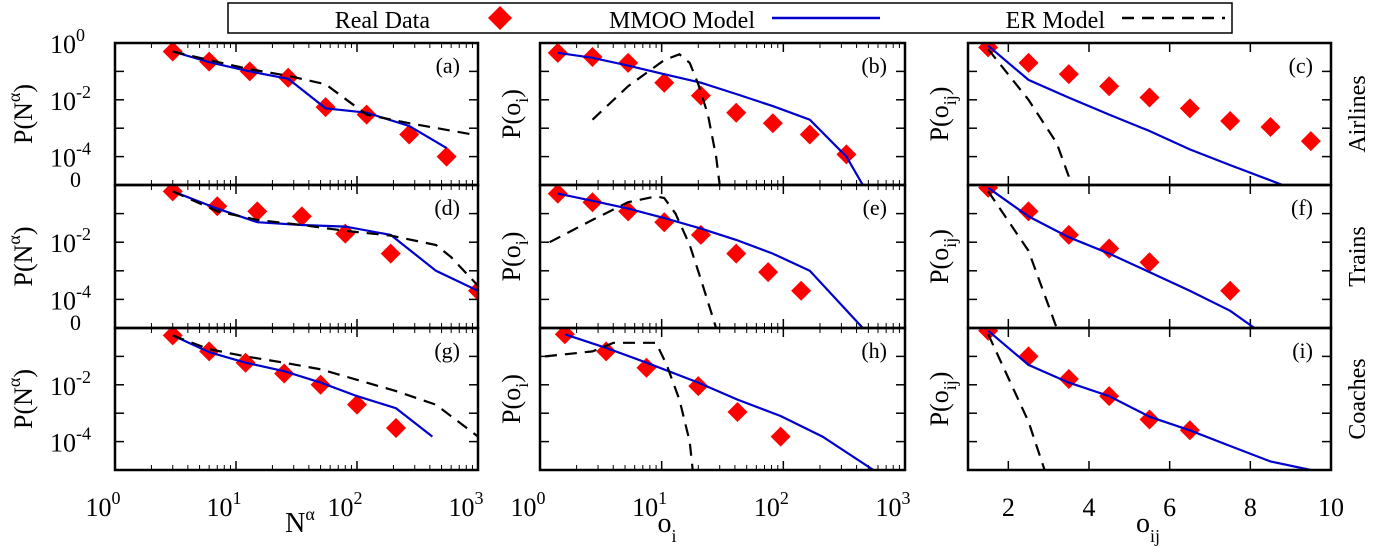  I want to click on panel-g: (g), so click(296, 399).